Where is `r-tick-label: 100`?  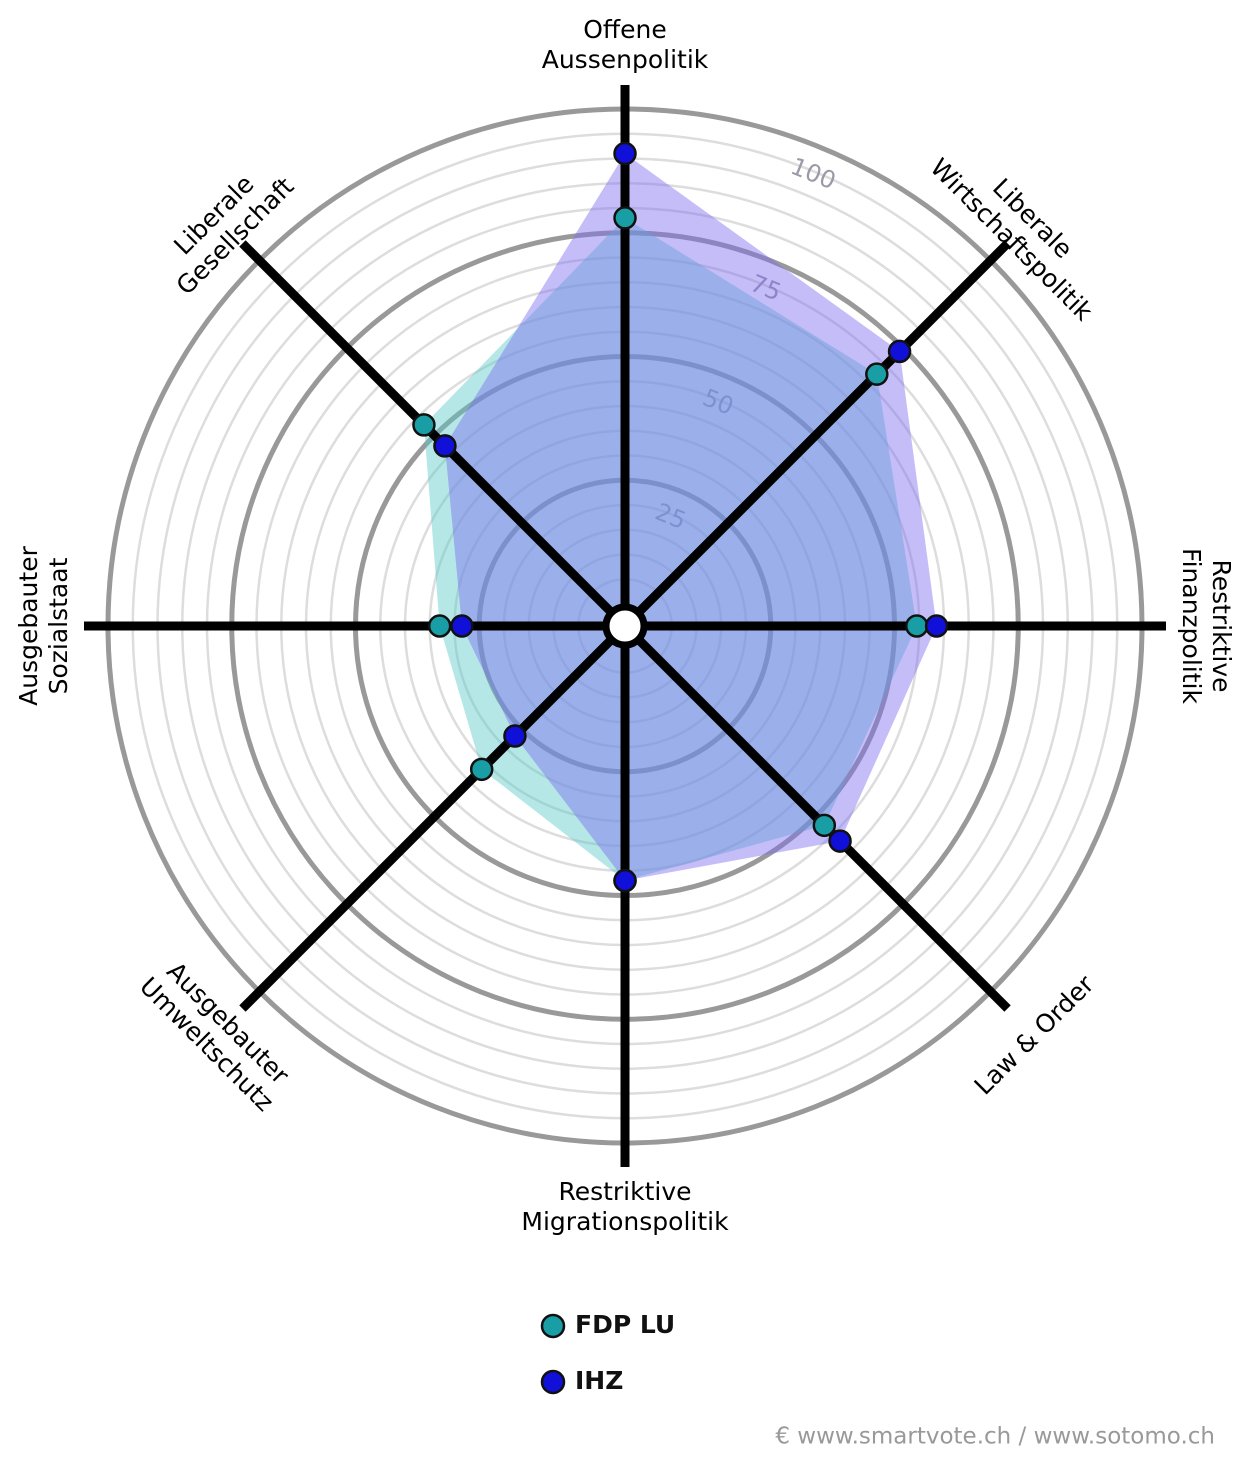
r-tick-label: 100 is located at coordinates (813, 173).